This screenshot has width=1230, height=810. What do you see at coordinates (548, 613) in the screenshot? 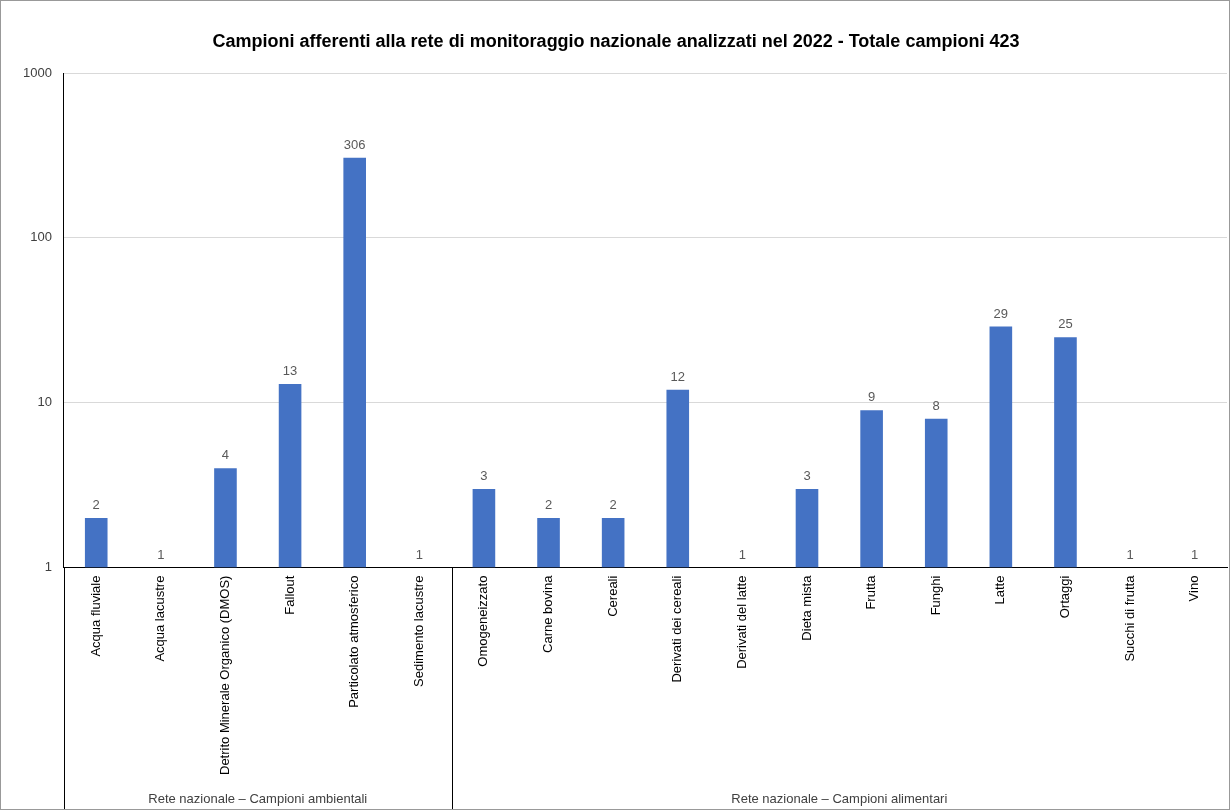
I see `x-tick-label: Carne bovina` at bounding box center [548, 613].